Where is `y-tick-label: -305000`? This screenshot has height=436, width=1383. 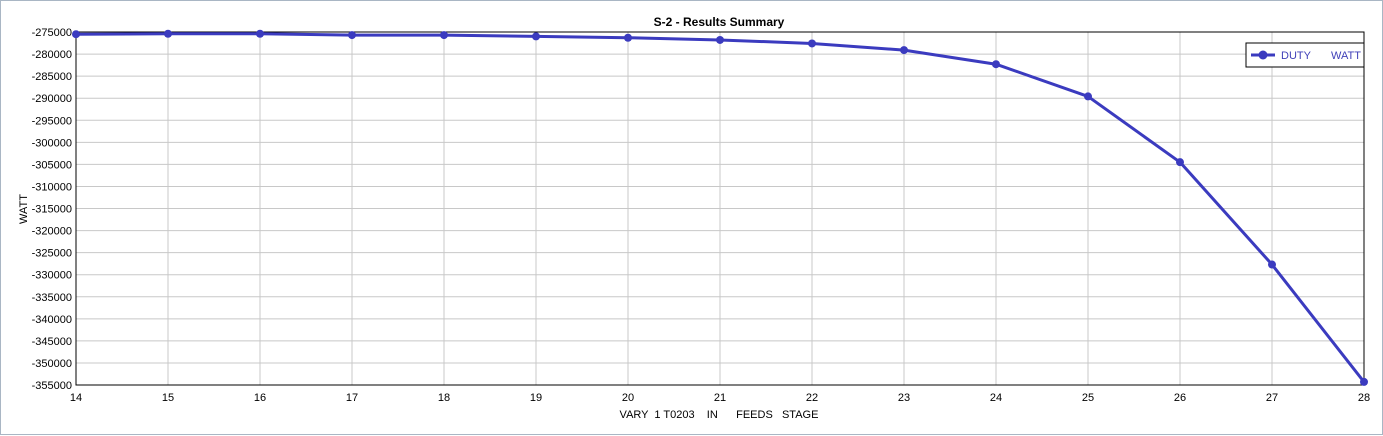 y-tick-label: -305000 is located at coordinates (52, 165).